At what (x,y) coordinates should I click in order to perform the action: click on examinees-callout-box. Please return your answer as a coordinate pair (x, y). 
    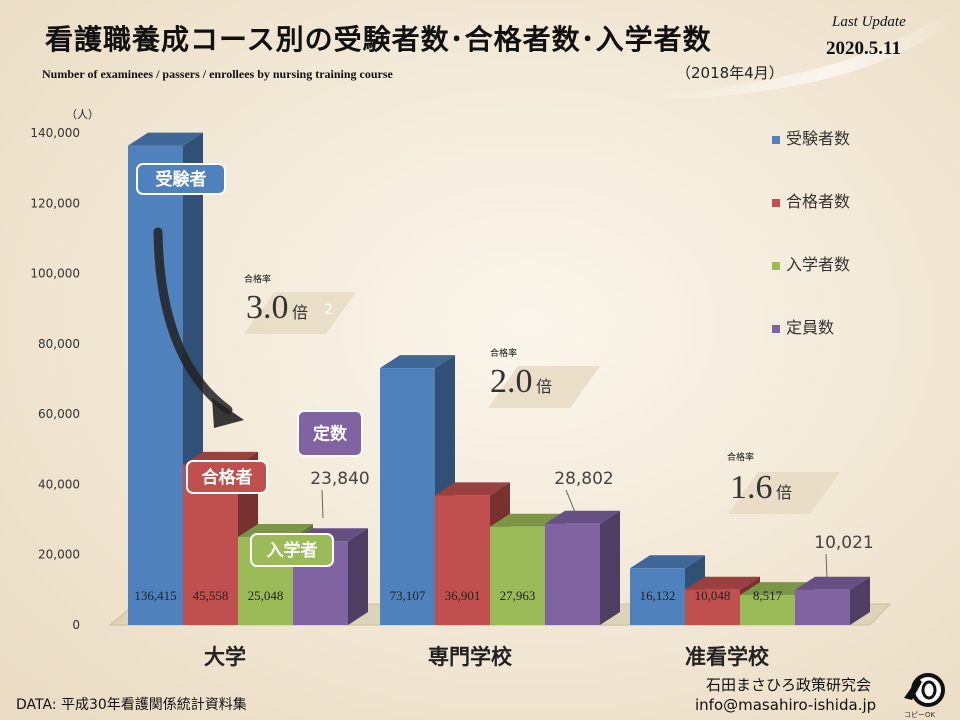
    Looking at the image, I should click on (181, 179).